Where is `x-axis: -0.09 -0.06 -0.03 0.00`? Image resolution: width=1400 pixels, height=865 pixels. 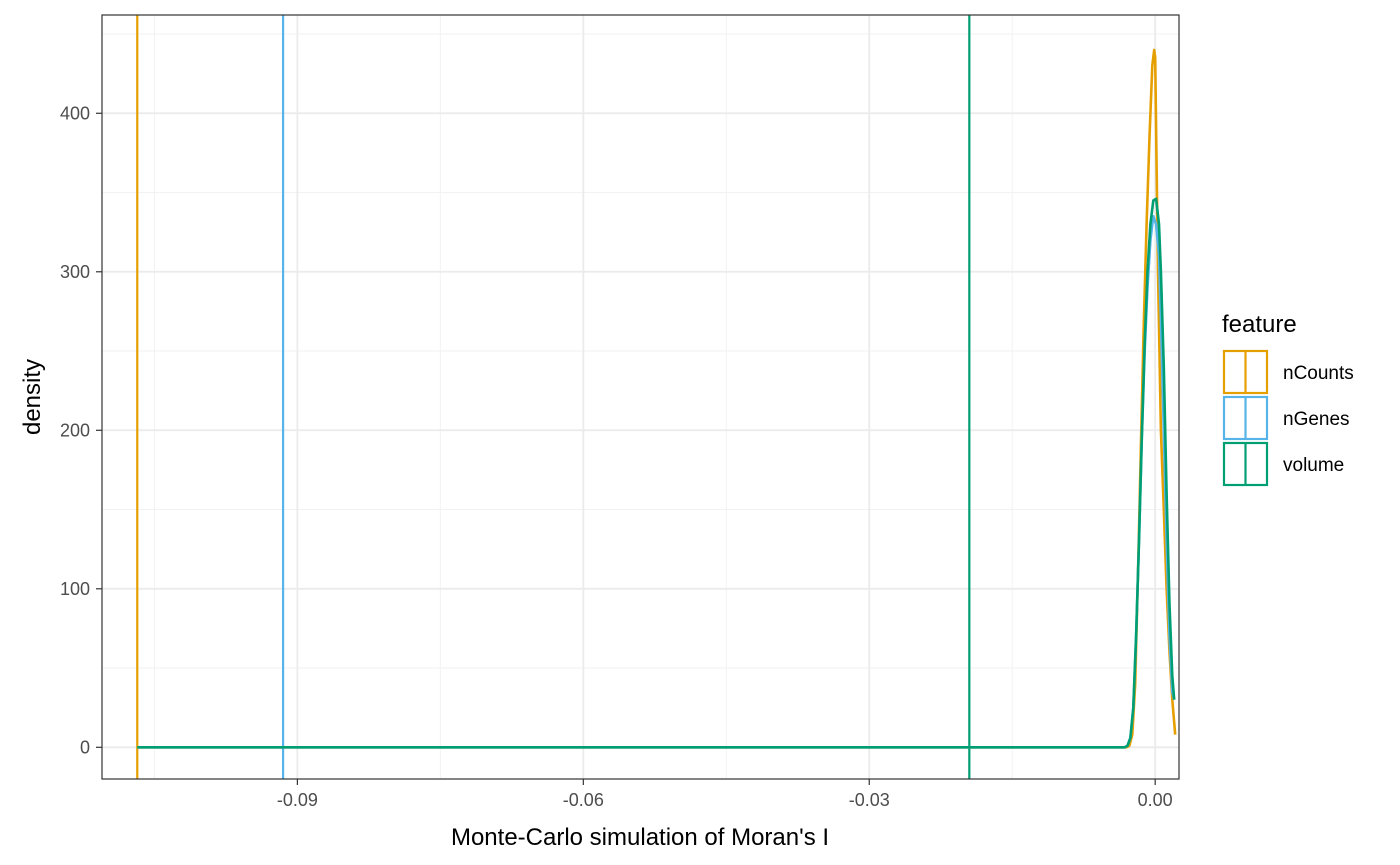 x-axis: -0.09 -0.06 -0.03 0.00 is located at coordinates (725, 794).